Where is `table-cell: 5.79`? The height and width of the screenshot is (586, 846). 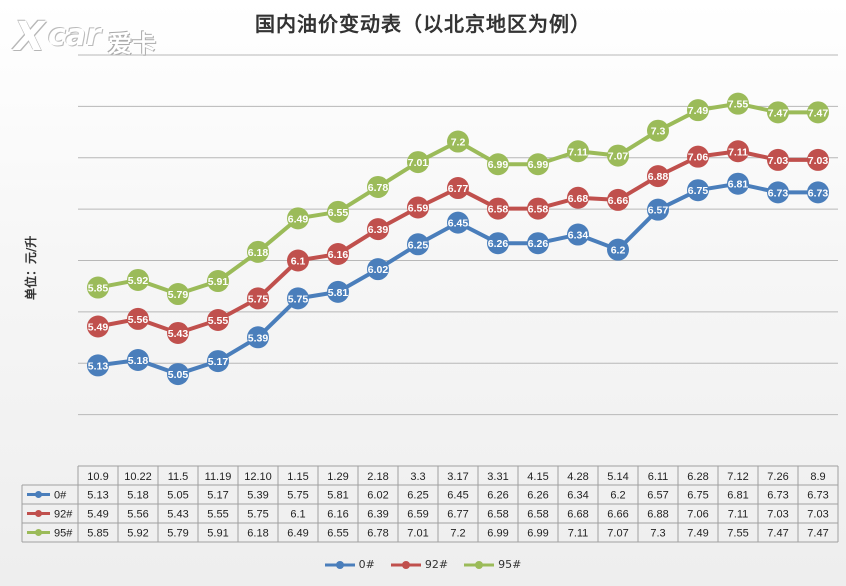
table-cell: 5.79 is located at coordinates (177, 534).